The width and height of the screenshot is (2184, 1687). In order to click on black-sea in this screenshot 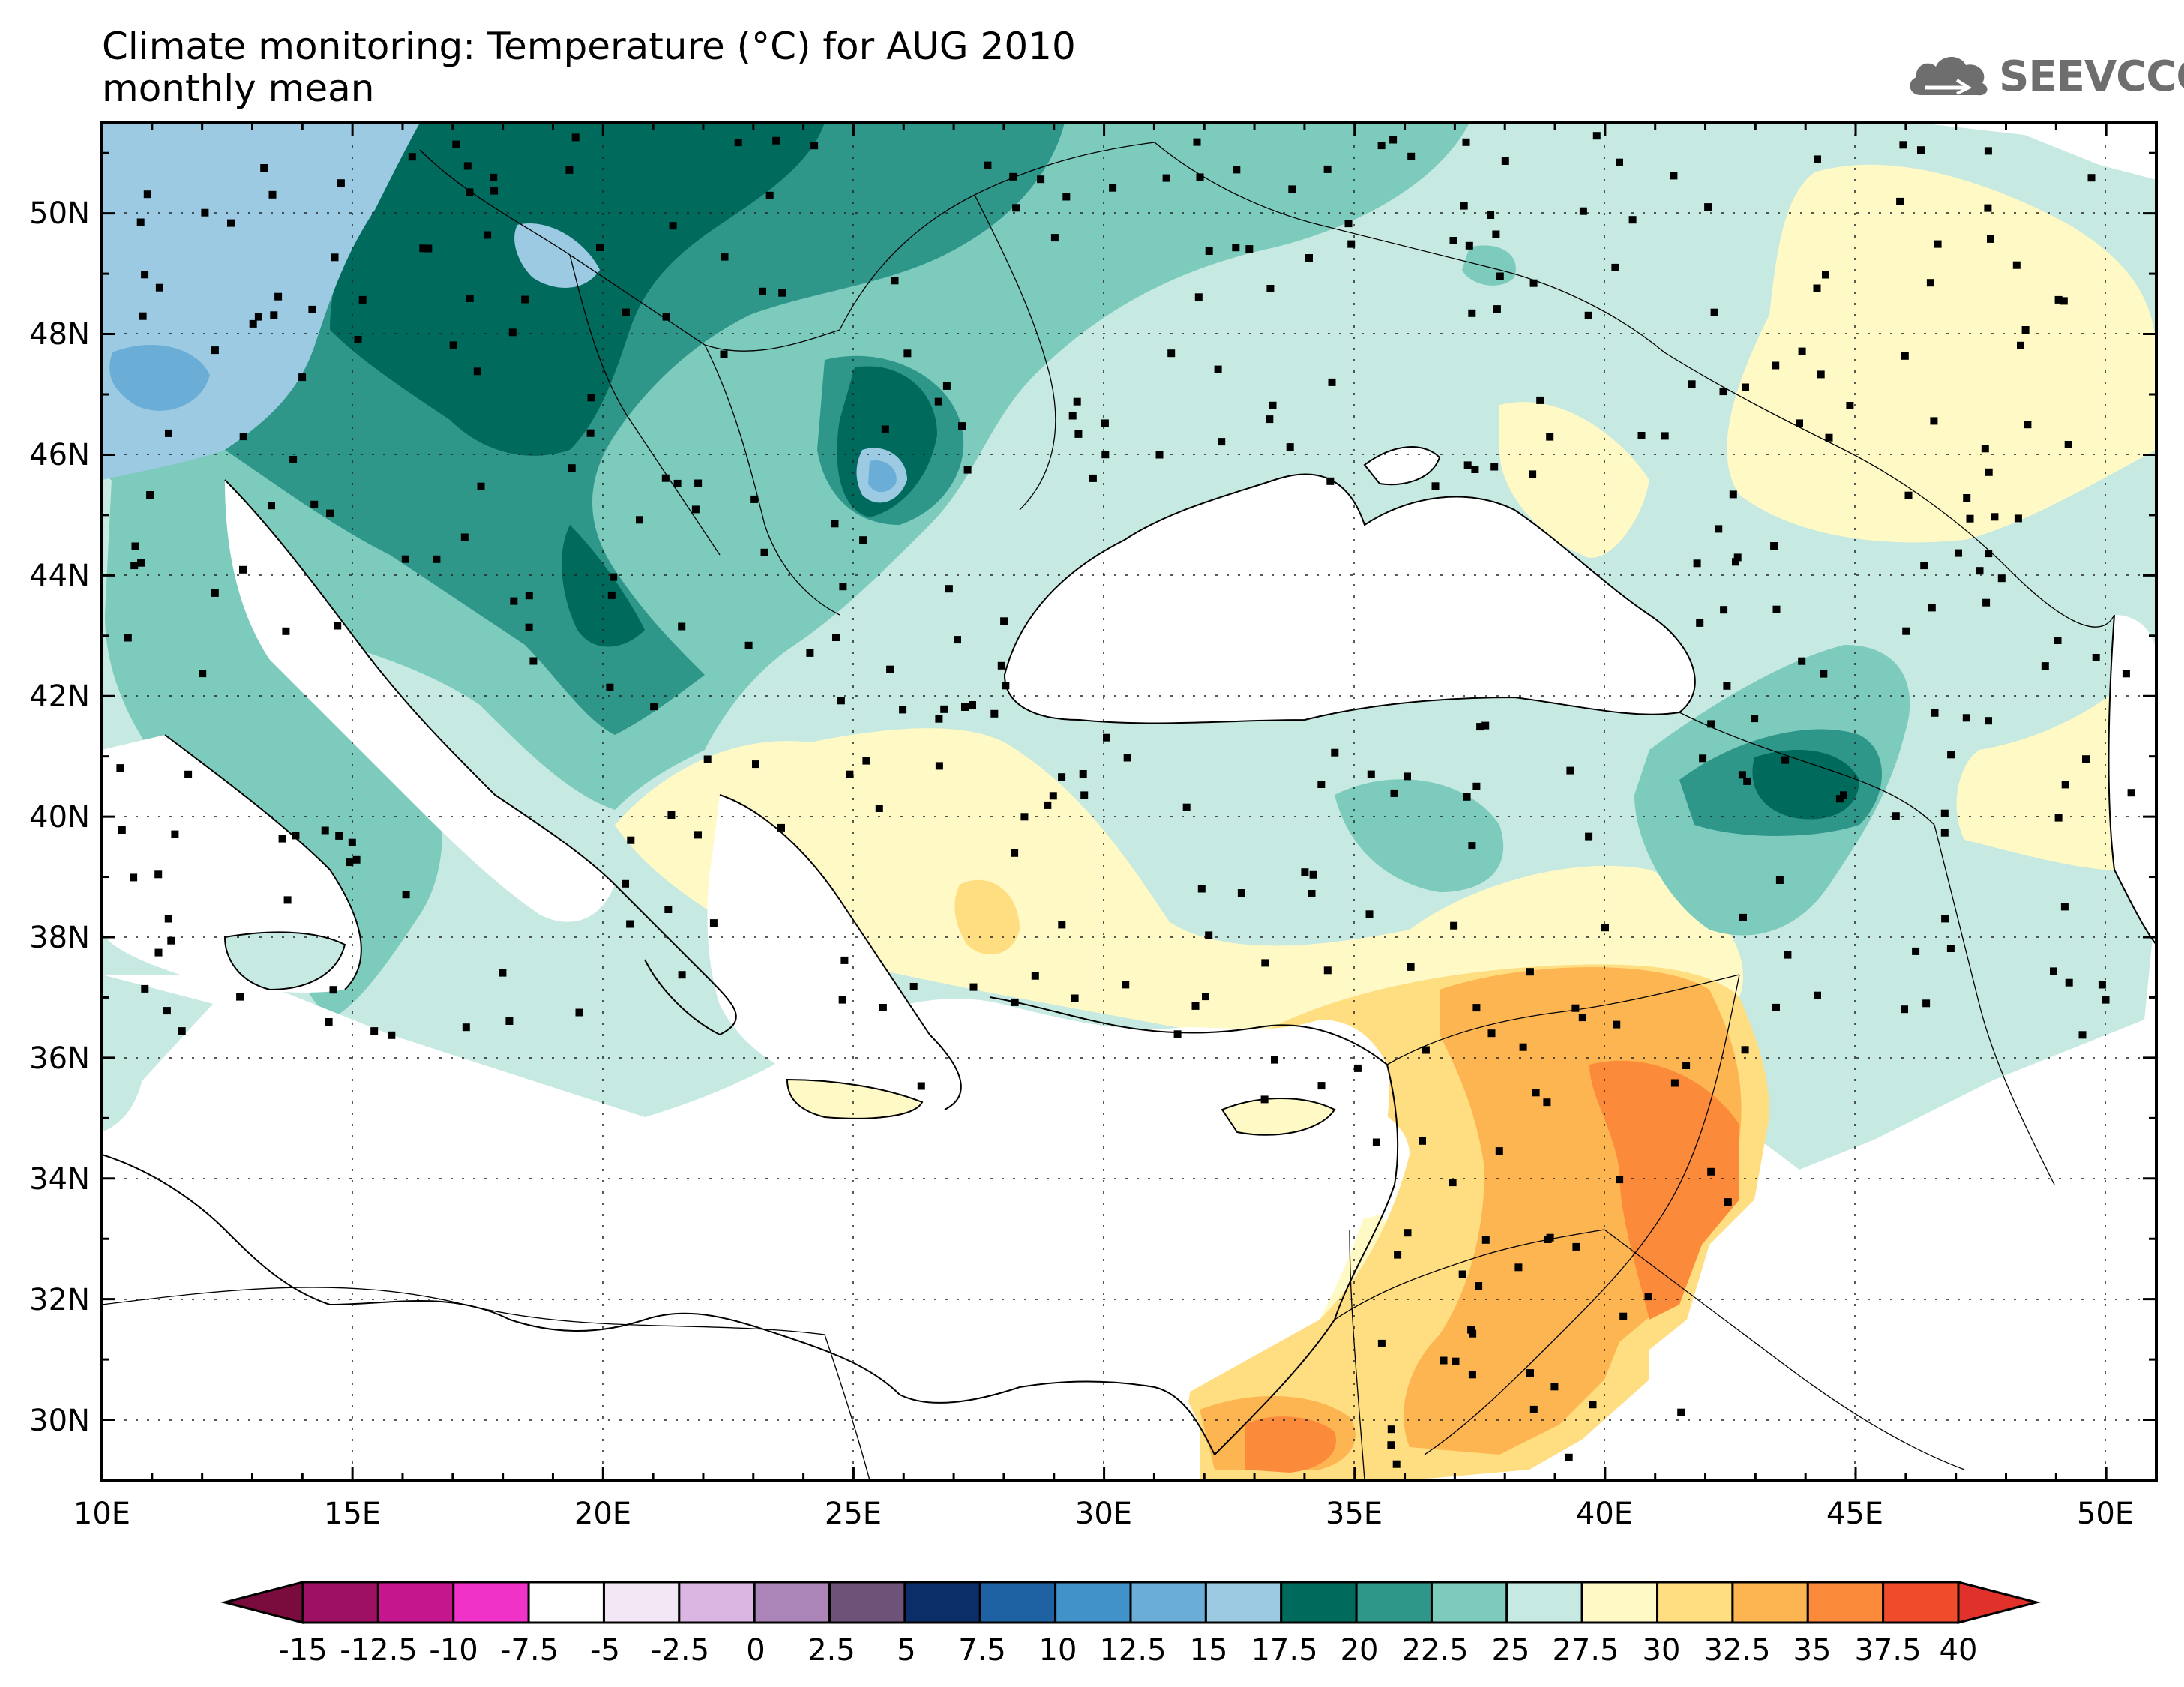, I will do `click(1350, 599)`.